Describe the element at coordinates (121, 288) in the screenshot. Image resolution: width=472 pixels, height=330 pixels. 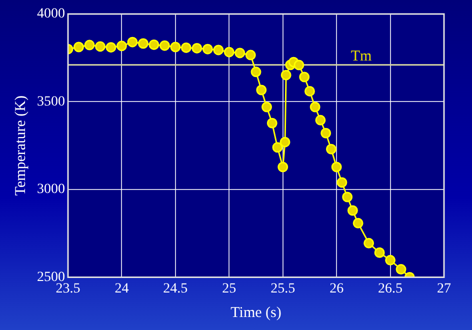
I see `x-tick-label: 24` at that location.